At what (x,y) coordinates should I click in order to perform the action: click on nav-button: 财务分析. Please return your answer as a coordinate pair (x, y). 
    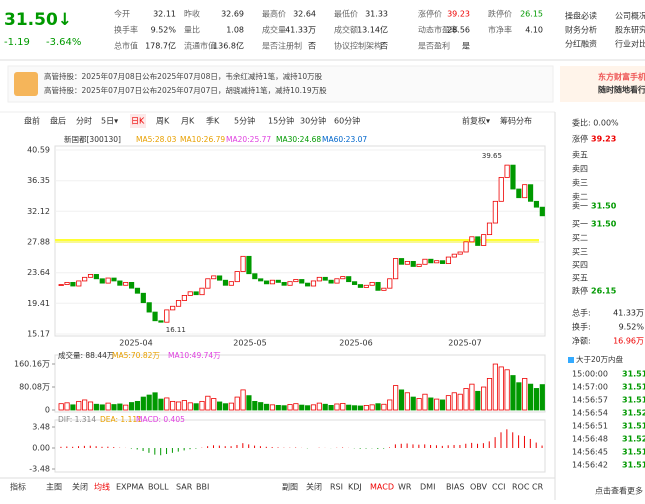
    Looking at the image, I should click on (581, 30).